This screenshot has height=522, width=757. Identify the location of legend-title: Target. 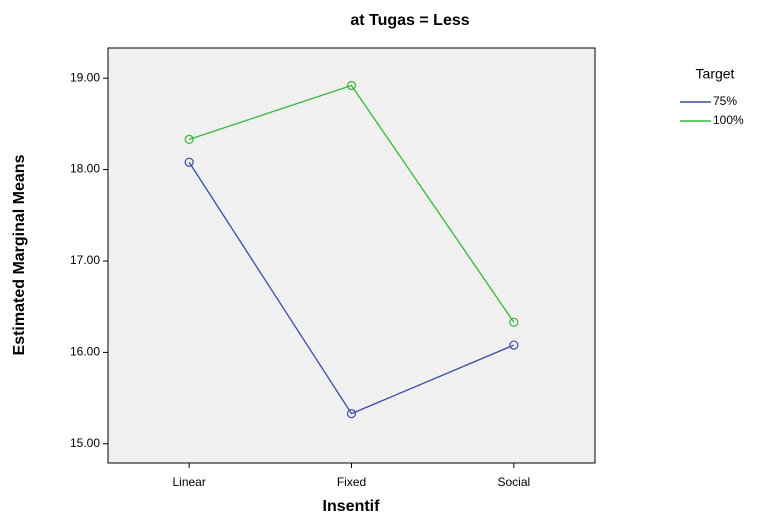
(715, 74).